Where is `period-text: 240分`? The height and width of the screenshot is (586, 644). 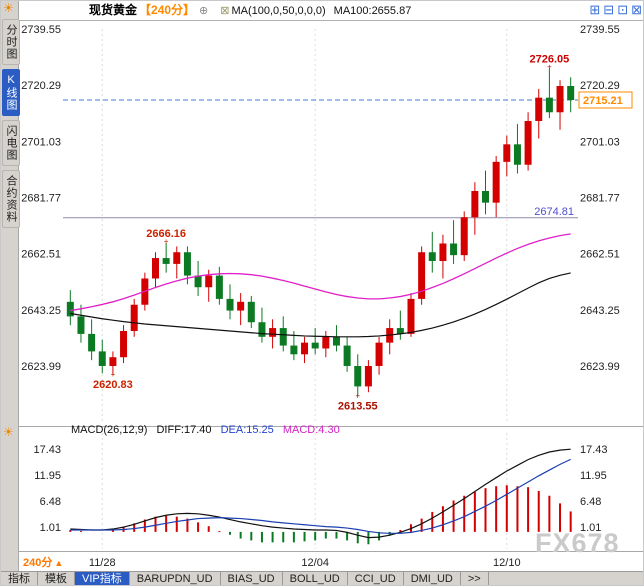
period-text: 240分 is located at coordinates (38, 563).